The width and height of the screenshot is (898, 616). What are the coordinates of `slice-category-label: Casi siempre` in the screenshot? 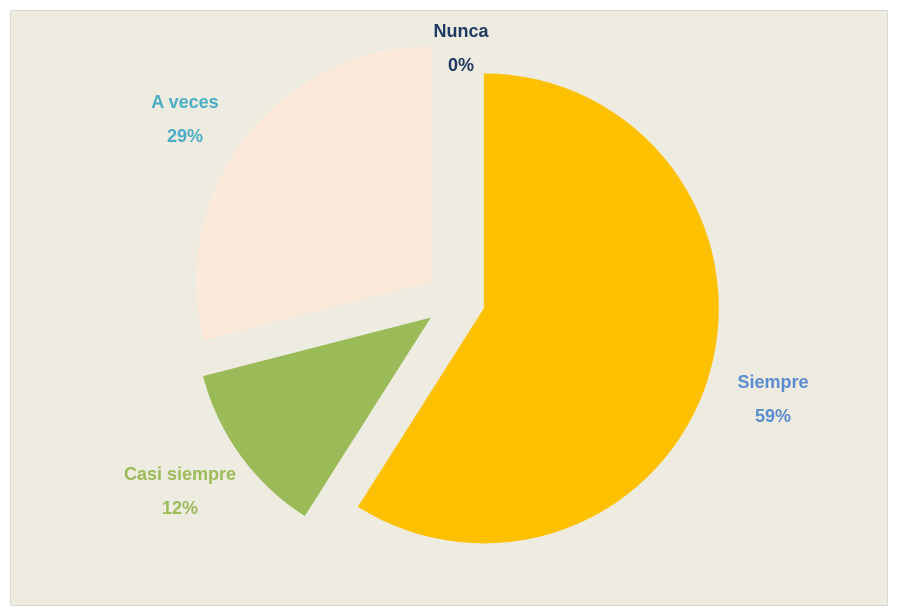 It's located at (180, 474).